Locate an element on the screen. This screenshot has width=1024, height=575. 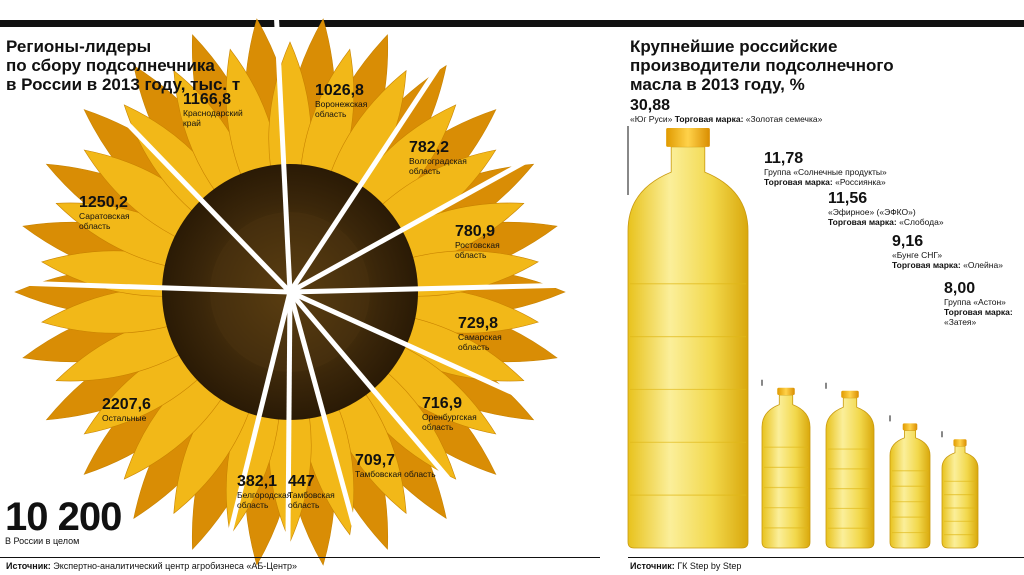
total-block: 10 200 В России в целом is located at coordinates (63, 520).